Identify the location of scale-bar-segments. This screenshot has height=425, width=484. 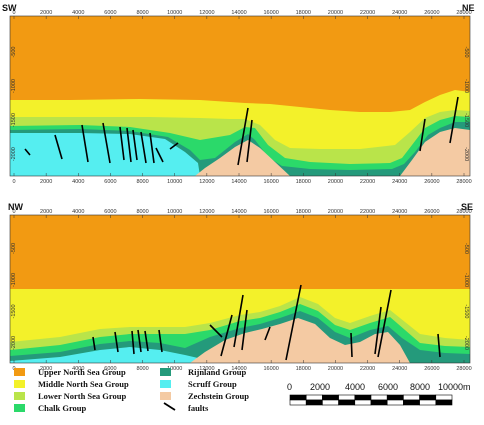
(371, 400).